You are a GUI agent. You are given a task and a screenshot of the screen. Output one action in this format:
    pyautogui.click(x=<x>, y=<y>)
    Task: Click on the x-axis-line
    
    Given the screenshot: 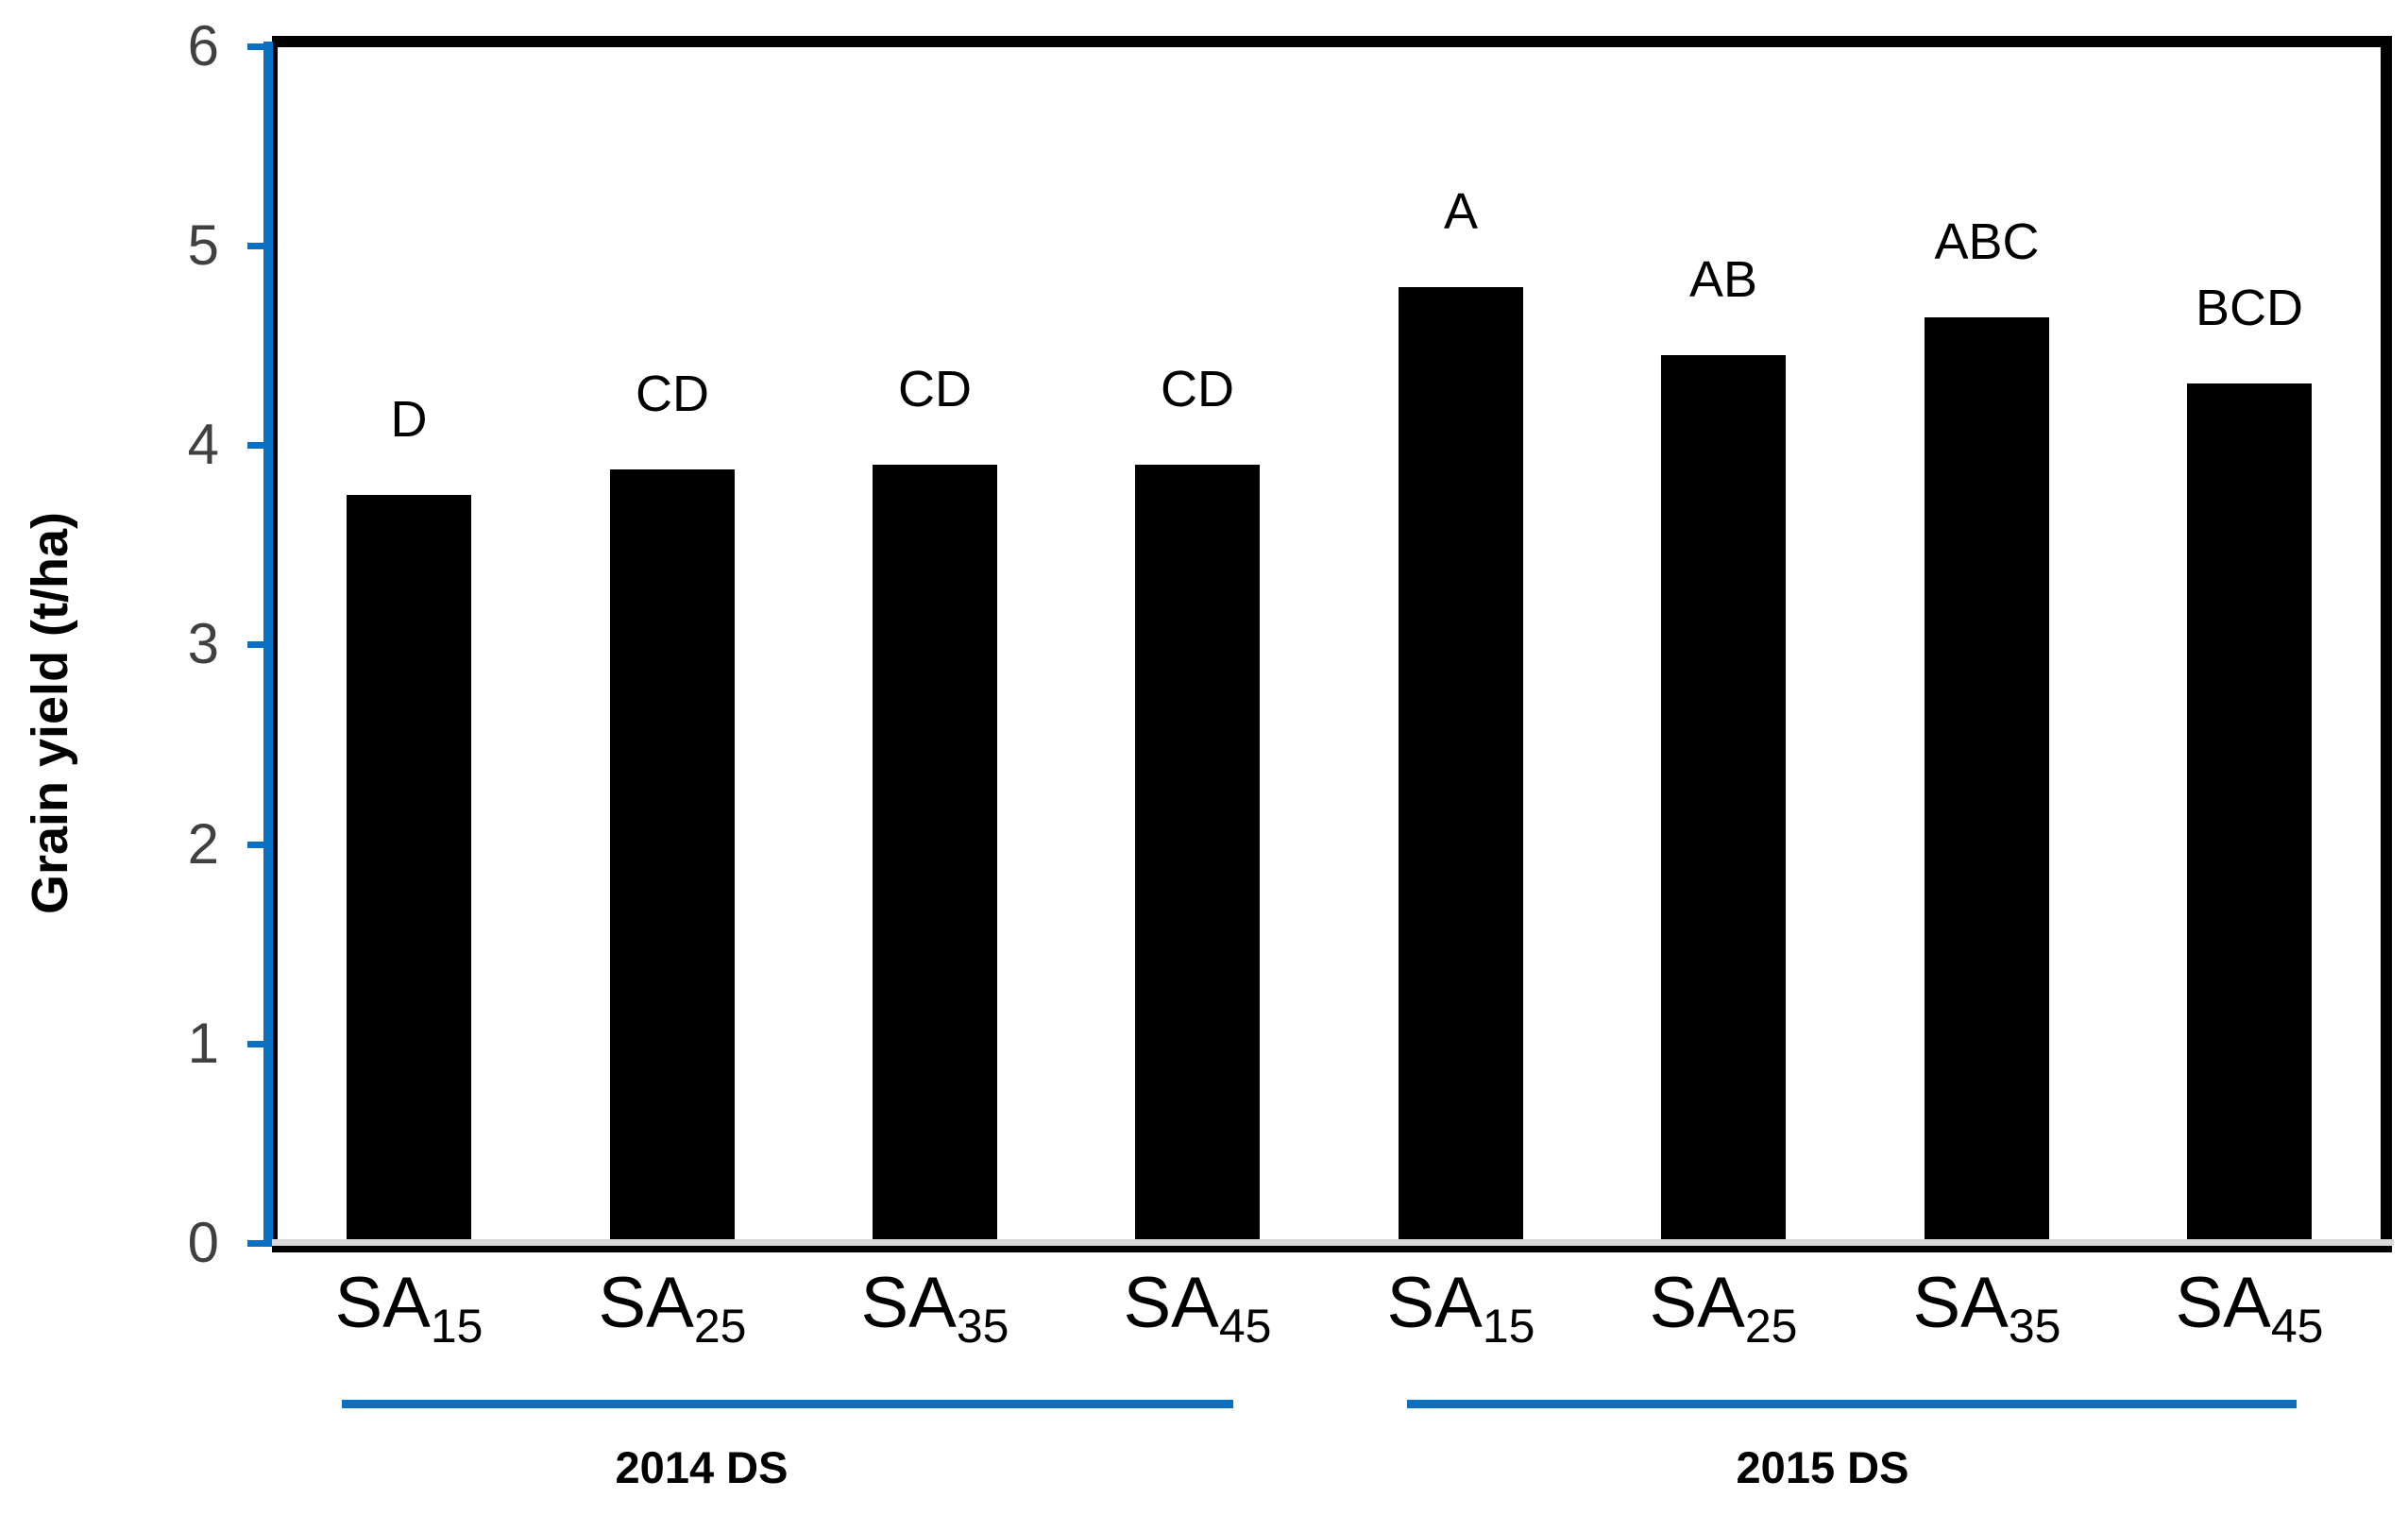 What is the action you would take?
    pyautogui.click(x=1332, y=1249)
    